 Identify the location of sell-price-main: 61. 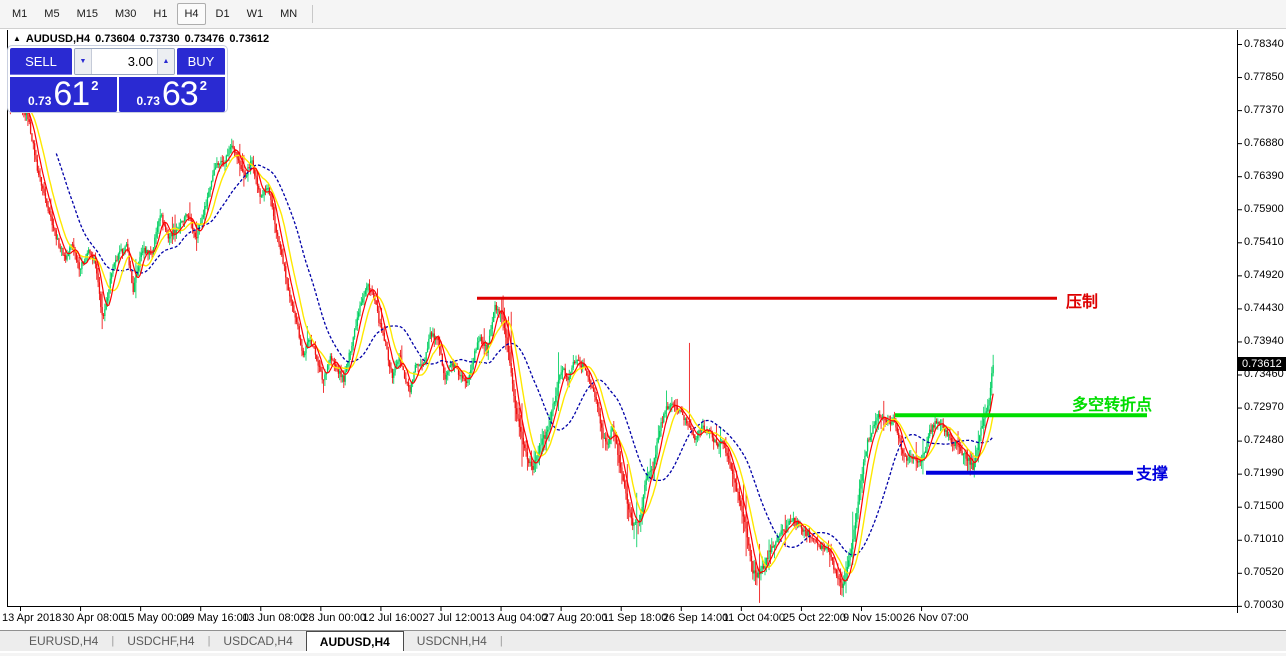
(71, 94).